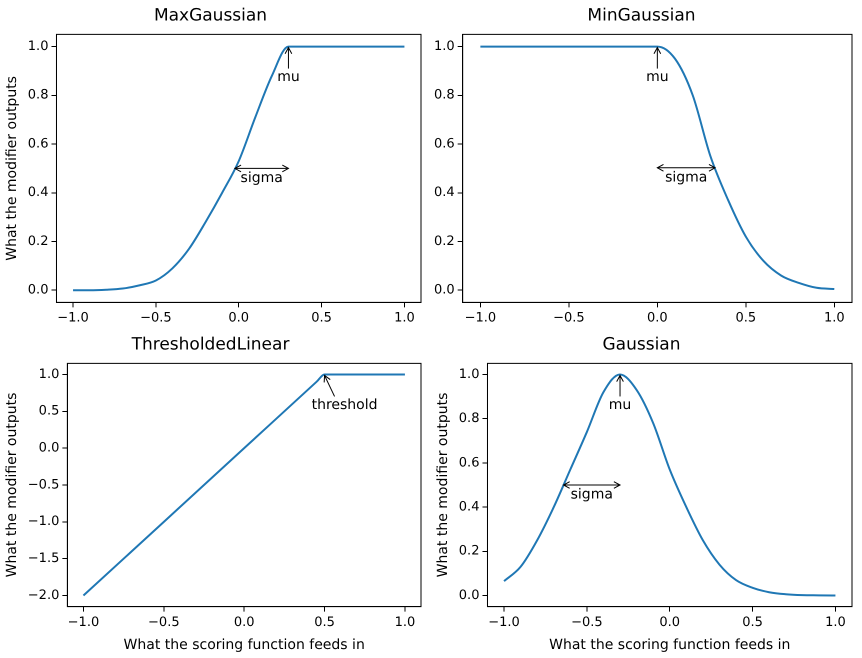 This screenshot has height=658, width=862. Describe the element at coordinates (210, 344) in the screenshot. I see `chart-title: ThresholdedLinear` at that location.